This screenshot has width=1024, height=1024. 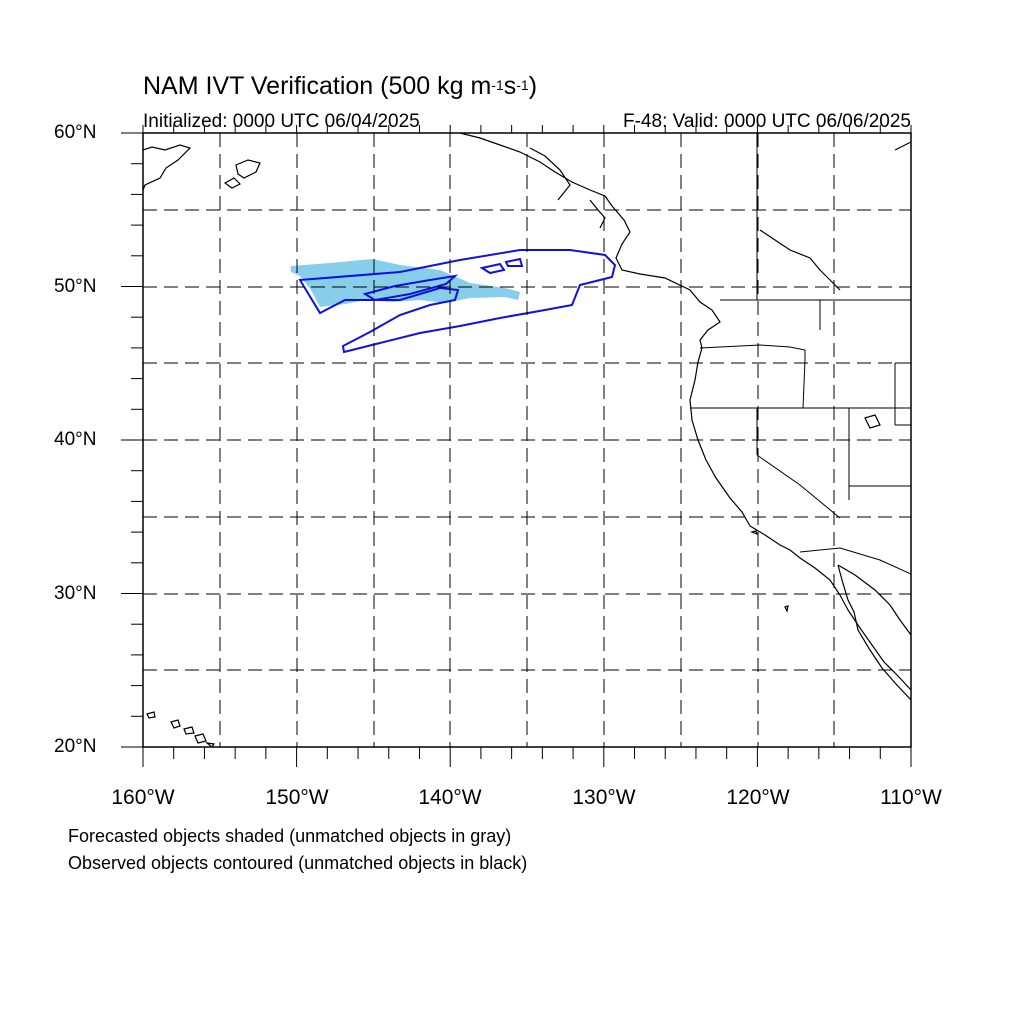 I want to click on lat-label-30: 30°N, so click(x=75, y=593).